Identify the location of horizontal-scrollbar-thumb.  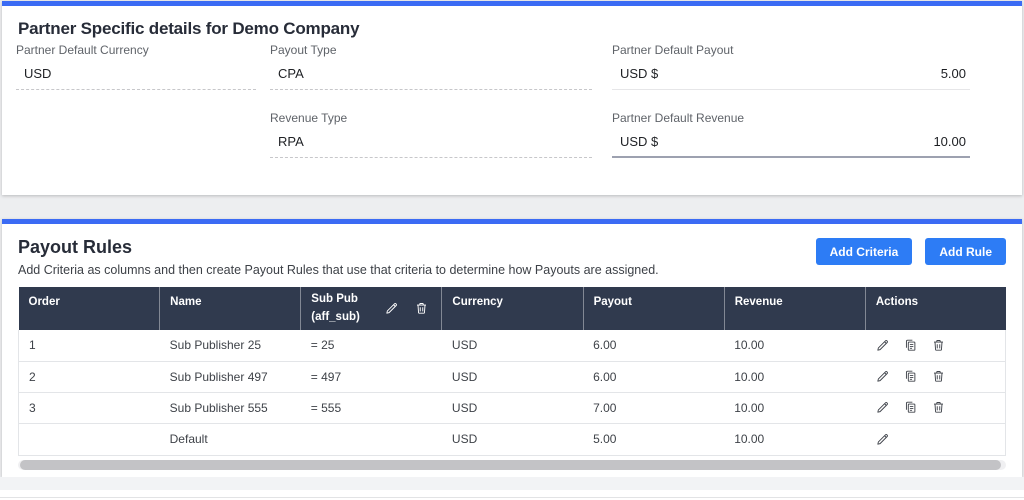
(510, 464).